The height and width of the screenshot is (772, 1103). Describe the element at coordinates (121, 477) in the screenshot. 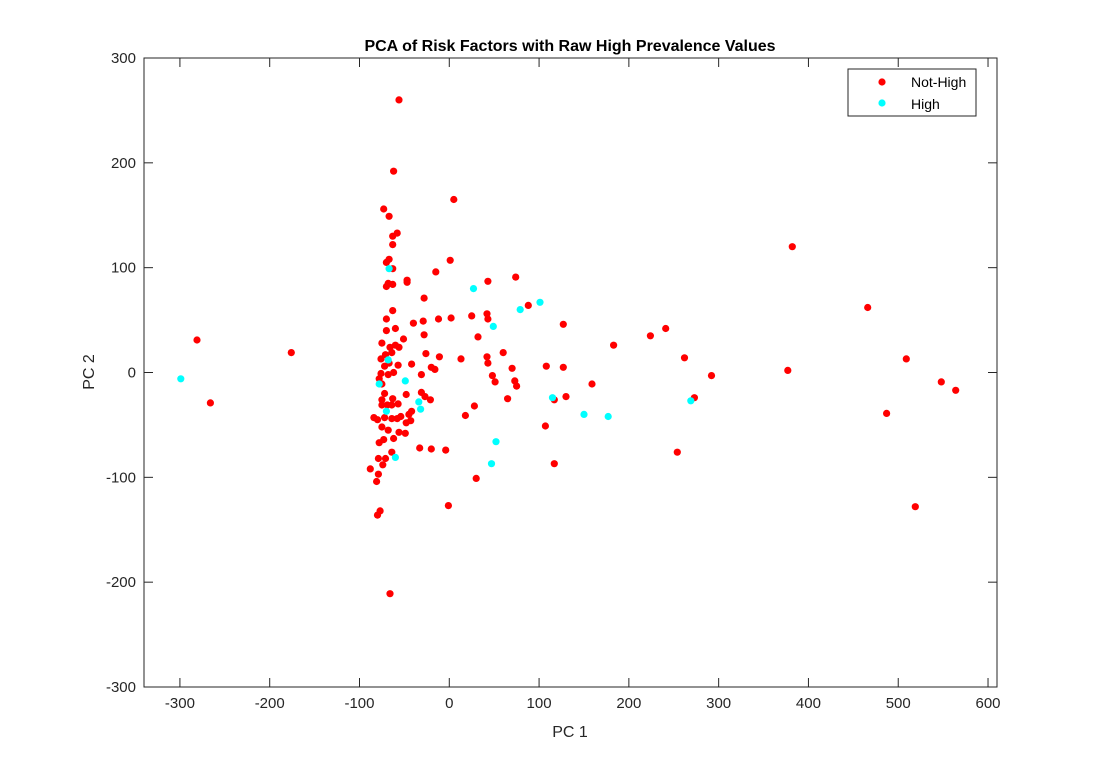

I see `y-tick-label: -100` at that location.